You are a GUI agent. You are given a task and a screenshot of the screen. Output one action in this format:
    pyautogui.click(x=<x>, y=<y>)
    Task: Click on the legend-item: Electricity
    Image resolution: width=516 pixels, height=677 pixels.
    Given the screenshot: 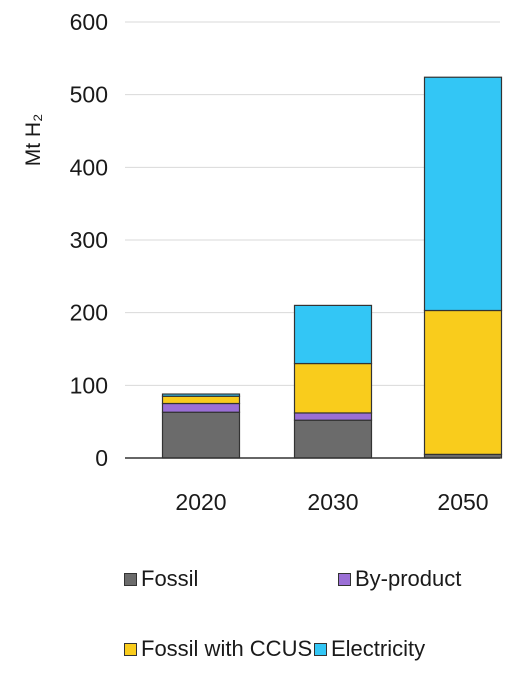 What is the action you would take?
    pyautogui.click(x=369, y=649)
    